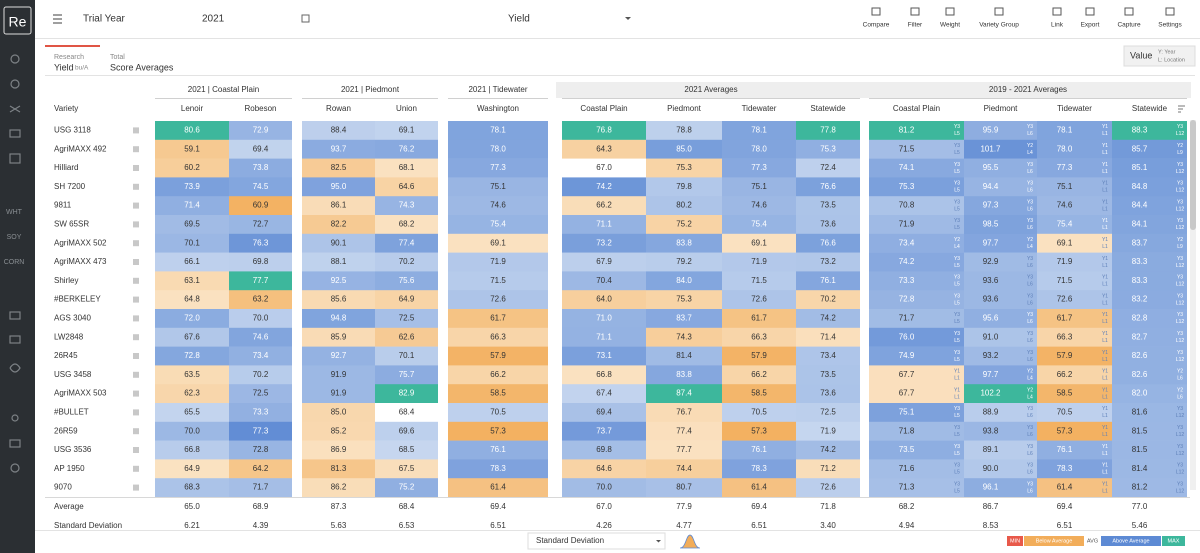  What do you see at coordinates (991, 186) in the screenshot?
I see `cell-value: 94.4` at bounding box center [991, 186].